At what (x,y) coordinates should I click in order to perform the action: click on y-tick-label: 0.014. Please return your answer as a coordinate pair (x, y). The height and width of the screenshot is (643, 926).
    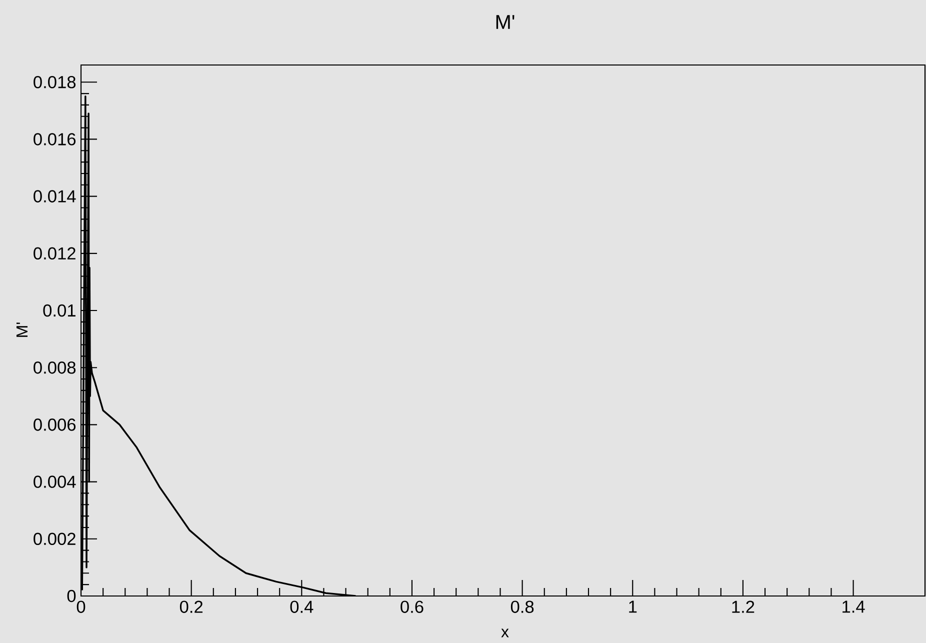
    Looking at the image, I should click on (55, 196).